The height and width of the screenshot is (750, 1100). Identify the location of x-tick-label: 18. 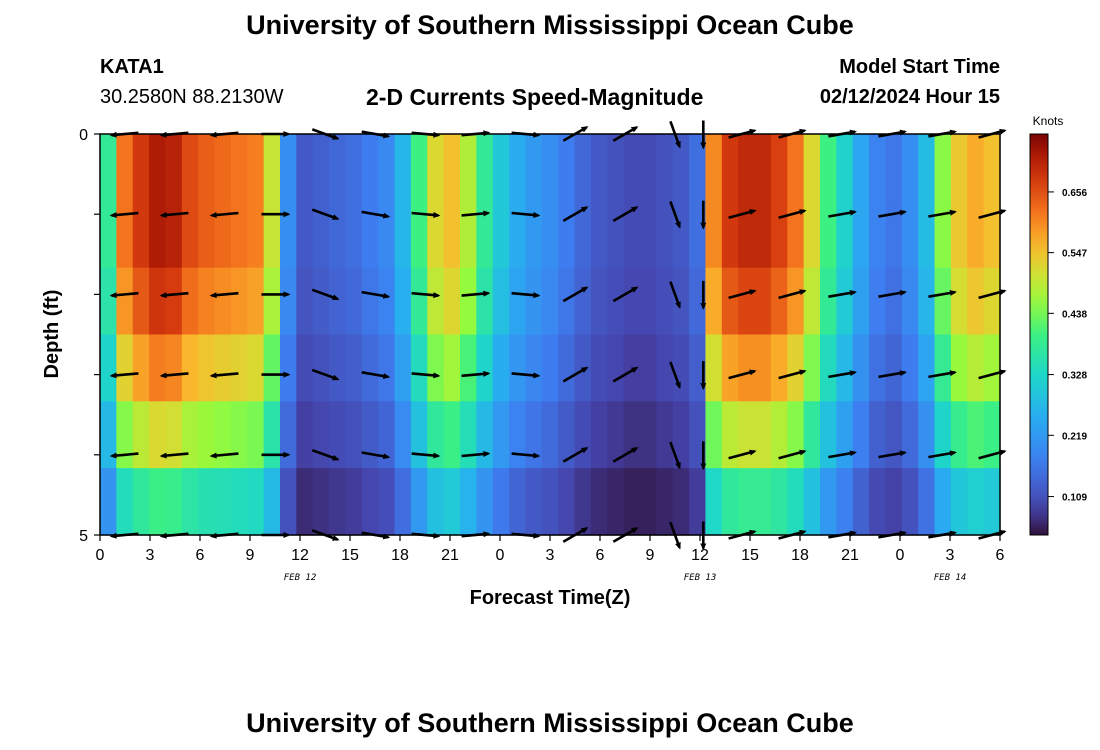
(800, 555).